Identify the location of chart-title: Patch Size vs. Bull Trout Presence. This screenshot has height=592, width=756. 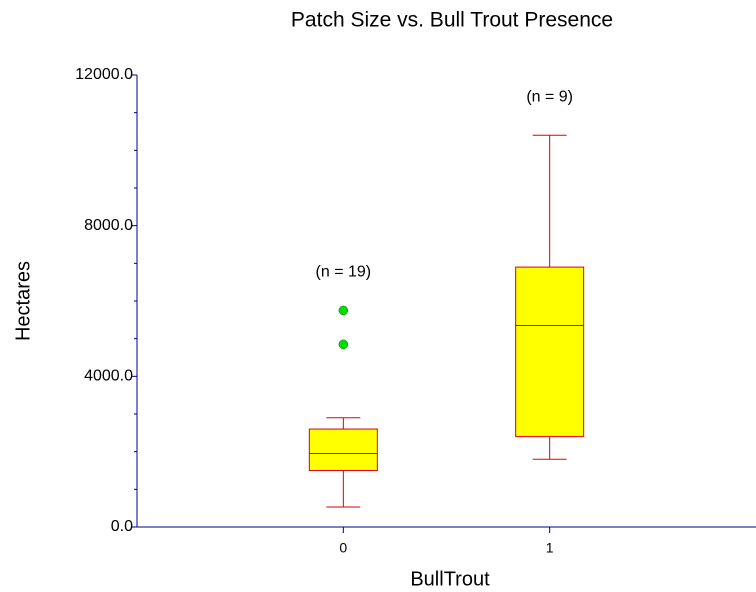
(452, 20).